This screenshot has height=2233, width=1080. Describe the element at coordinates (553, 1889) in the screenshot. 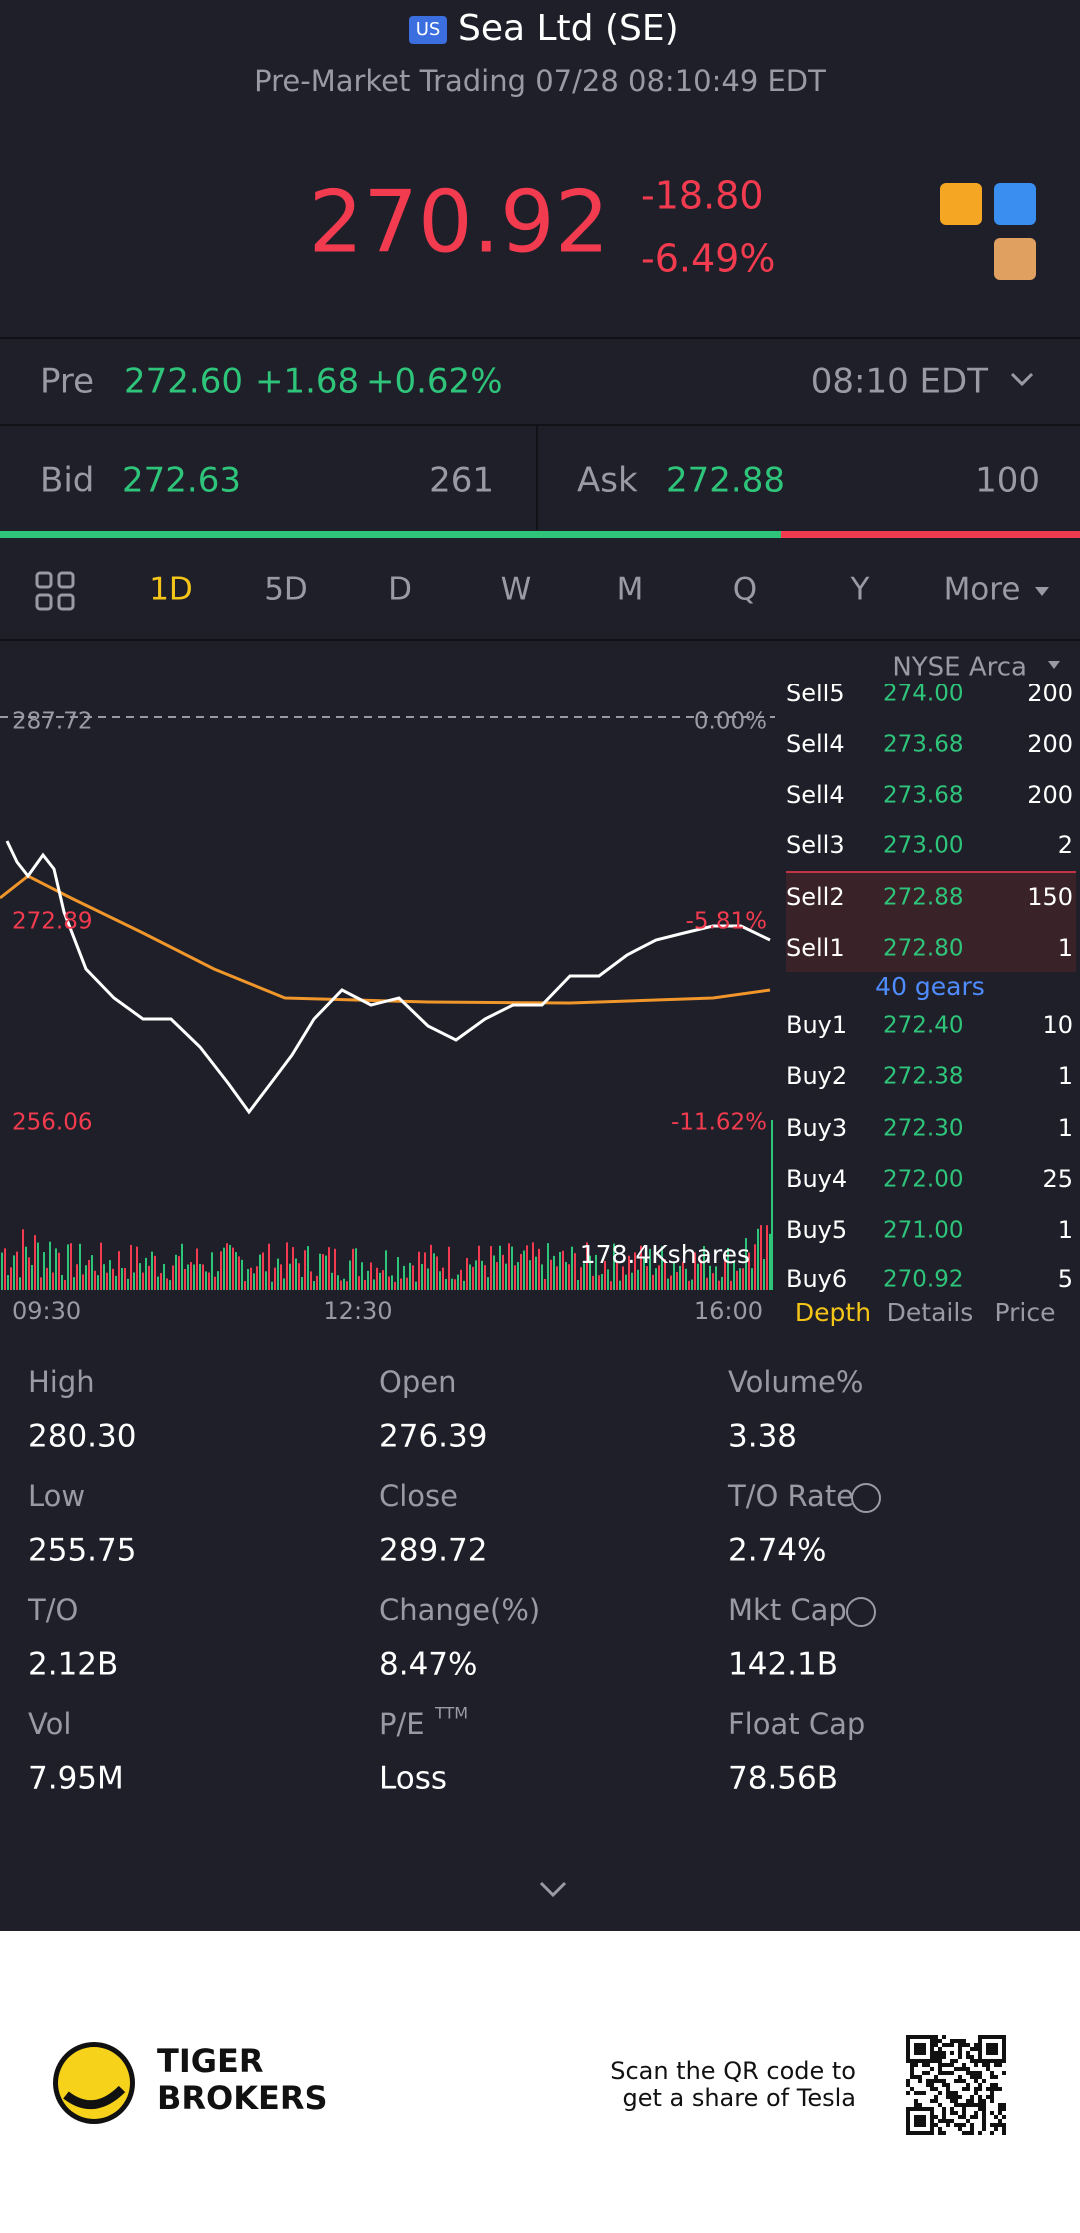

I see `expand-caret` at that location.